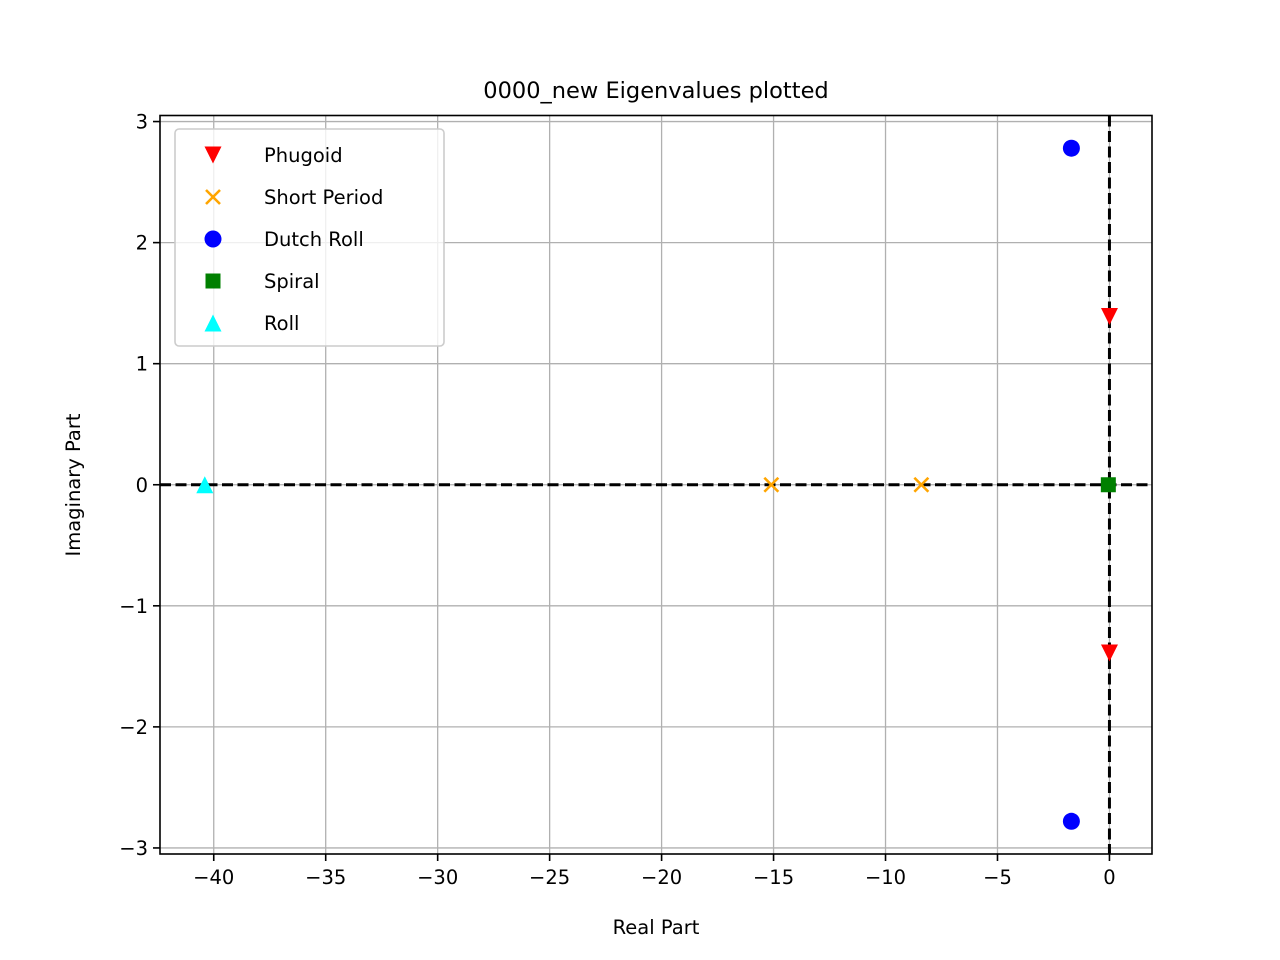  I want to click on x-tick-label: −30, so click(437, 877).